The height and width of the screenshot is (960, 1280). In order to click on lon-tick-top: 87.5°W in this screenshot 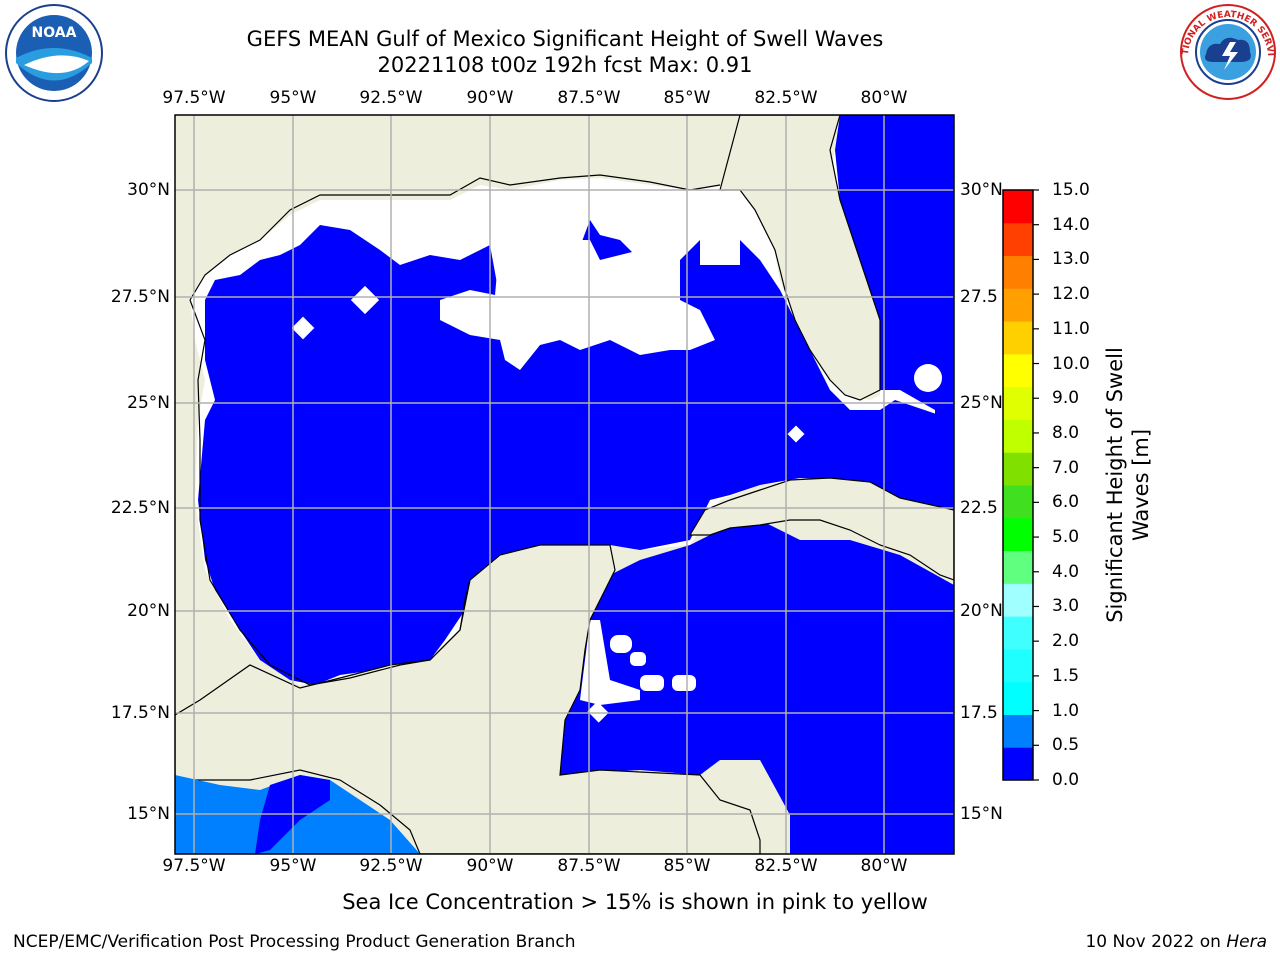, I will do `click(589, 98)`.